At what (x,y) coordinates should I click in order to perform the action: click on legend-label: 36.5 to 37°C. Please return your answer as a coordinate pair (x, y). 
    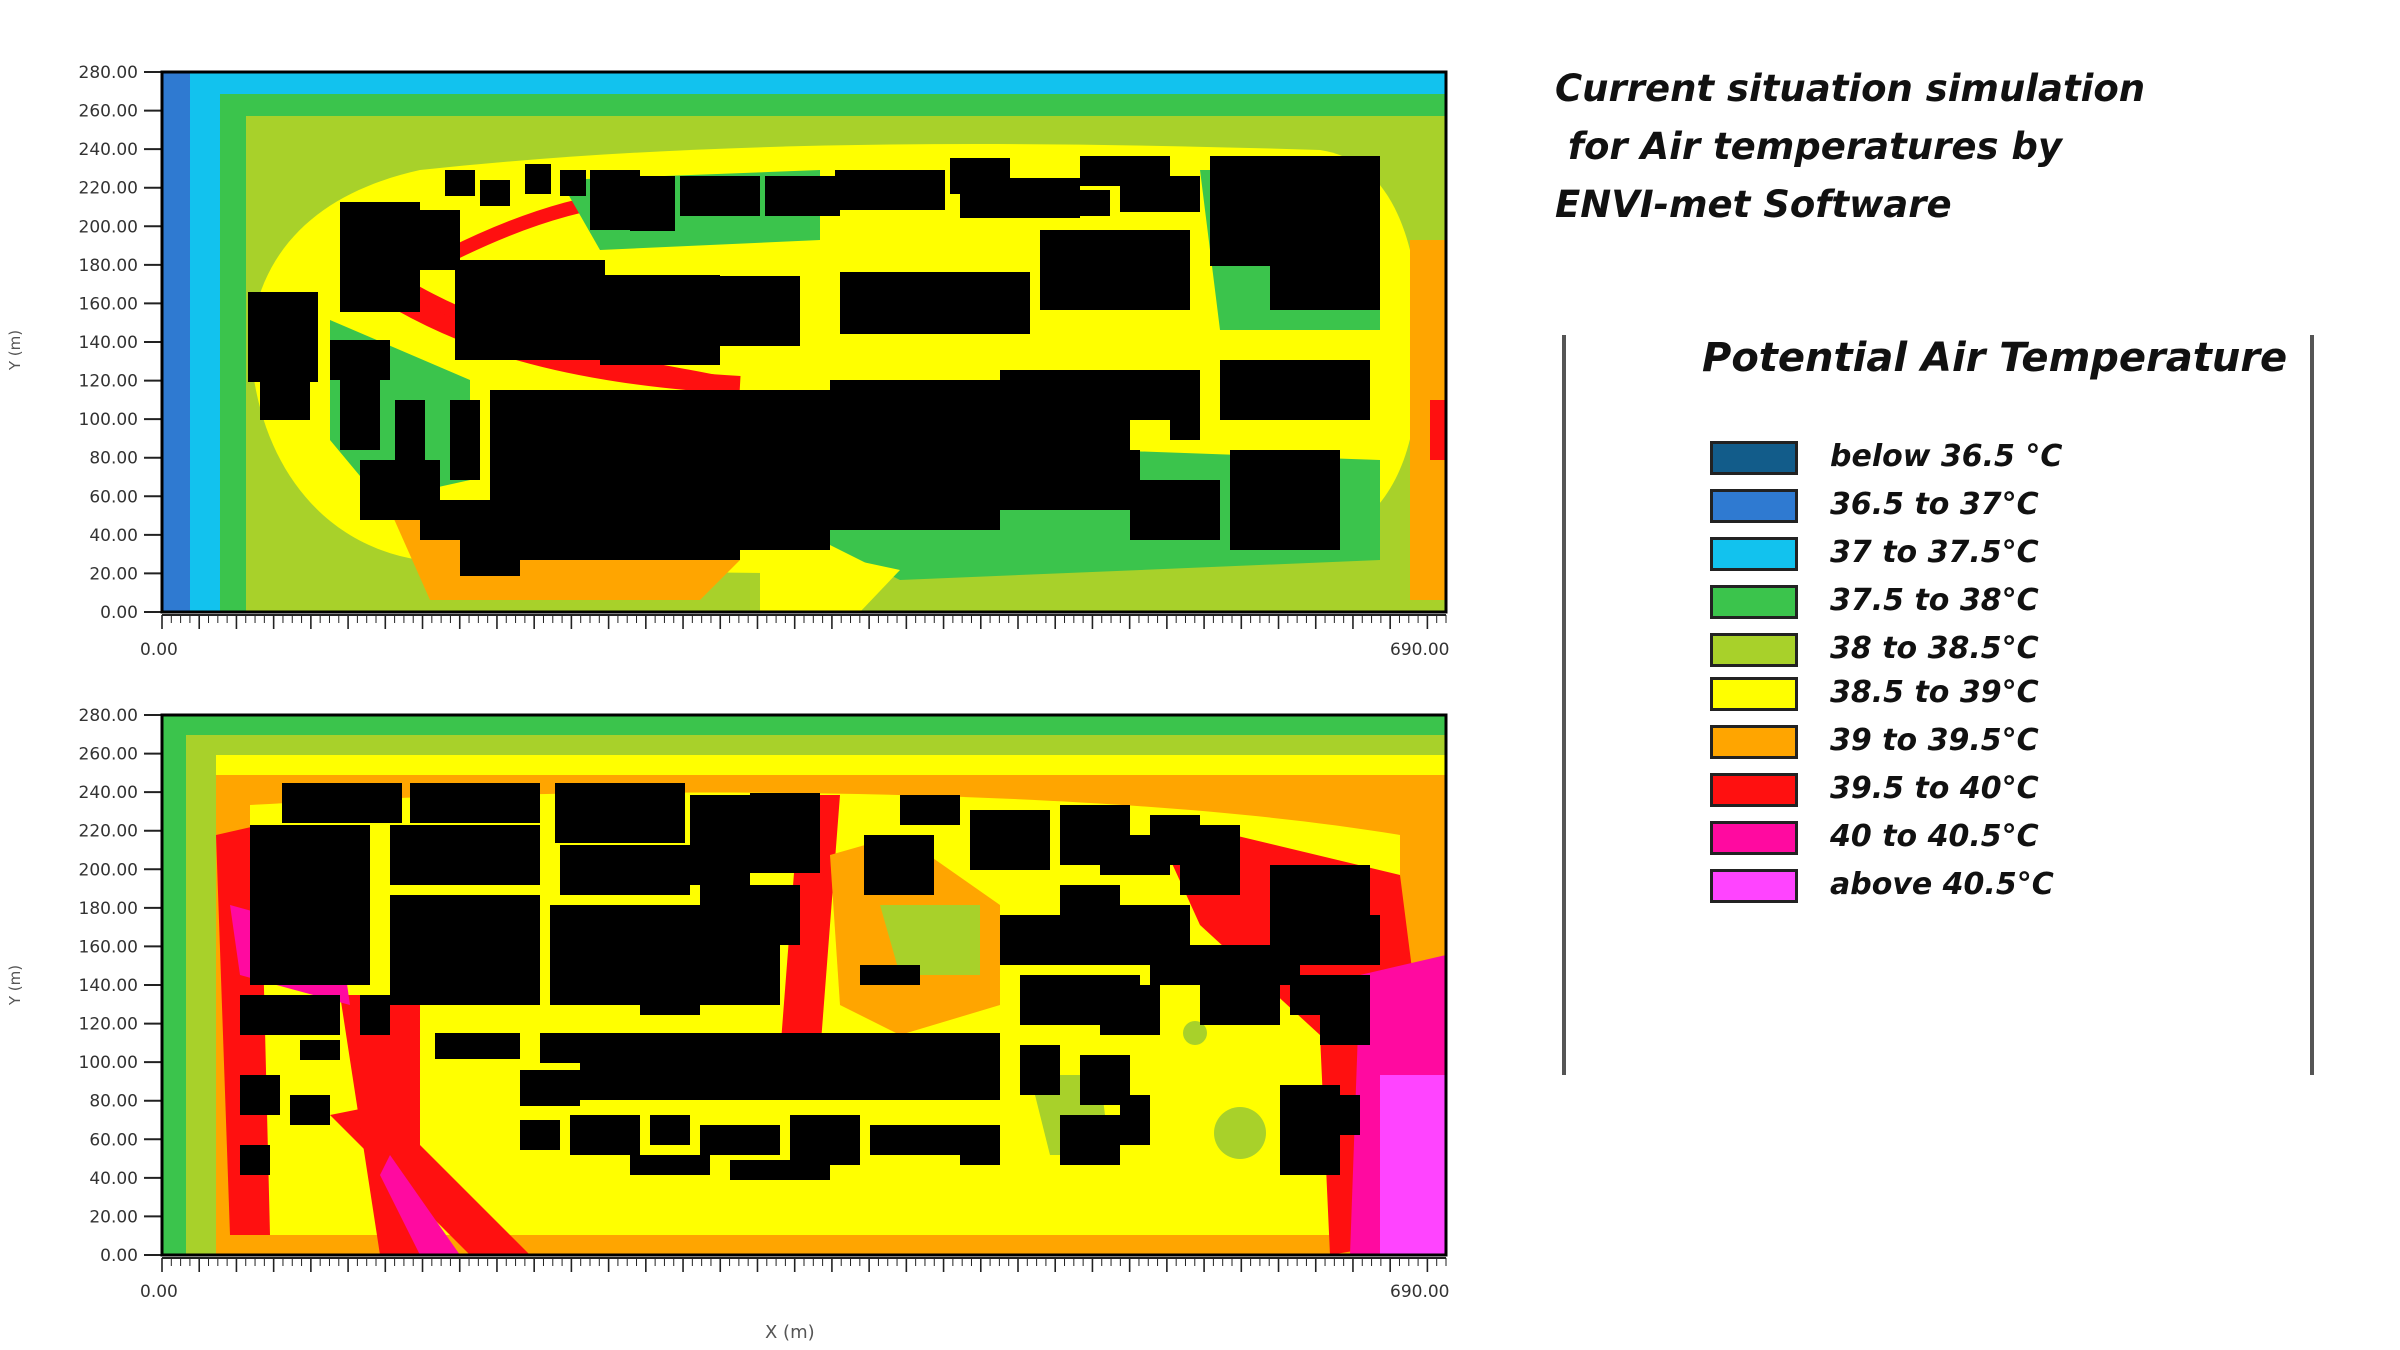
    Looking at the image, I should click on (1934, 504).